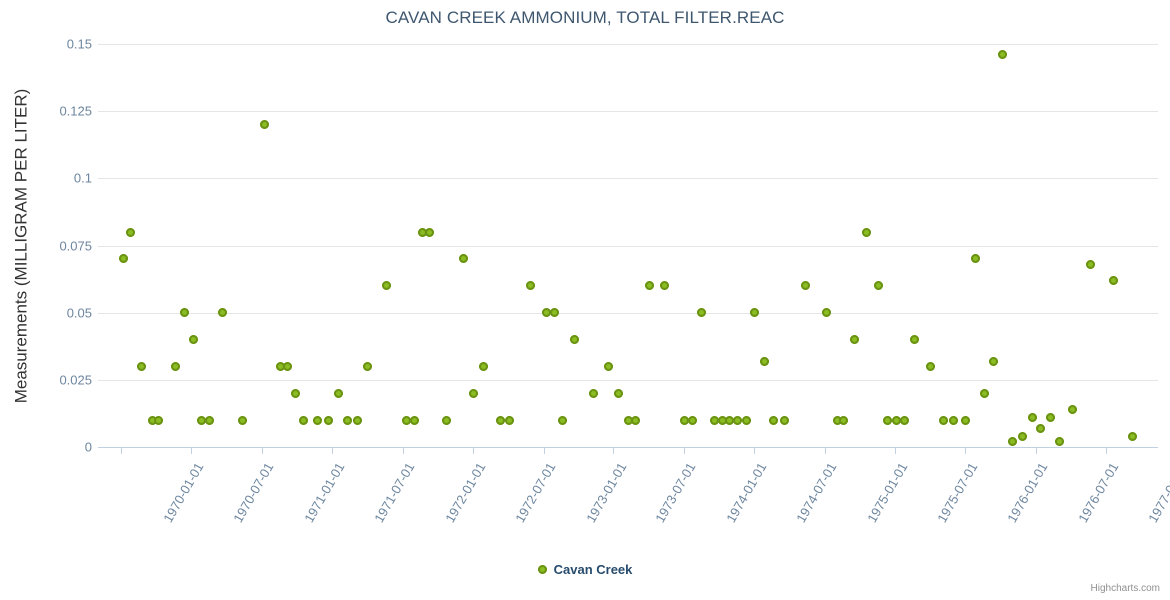 The height and width of the screenshot is (600, 1170). I want to click on y-axis-tick-label: 0.15, so click(79, 44).